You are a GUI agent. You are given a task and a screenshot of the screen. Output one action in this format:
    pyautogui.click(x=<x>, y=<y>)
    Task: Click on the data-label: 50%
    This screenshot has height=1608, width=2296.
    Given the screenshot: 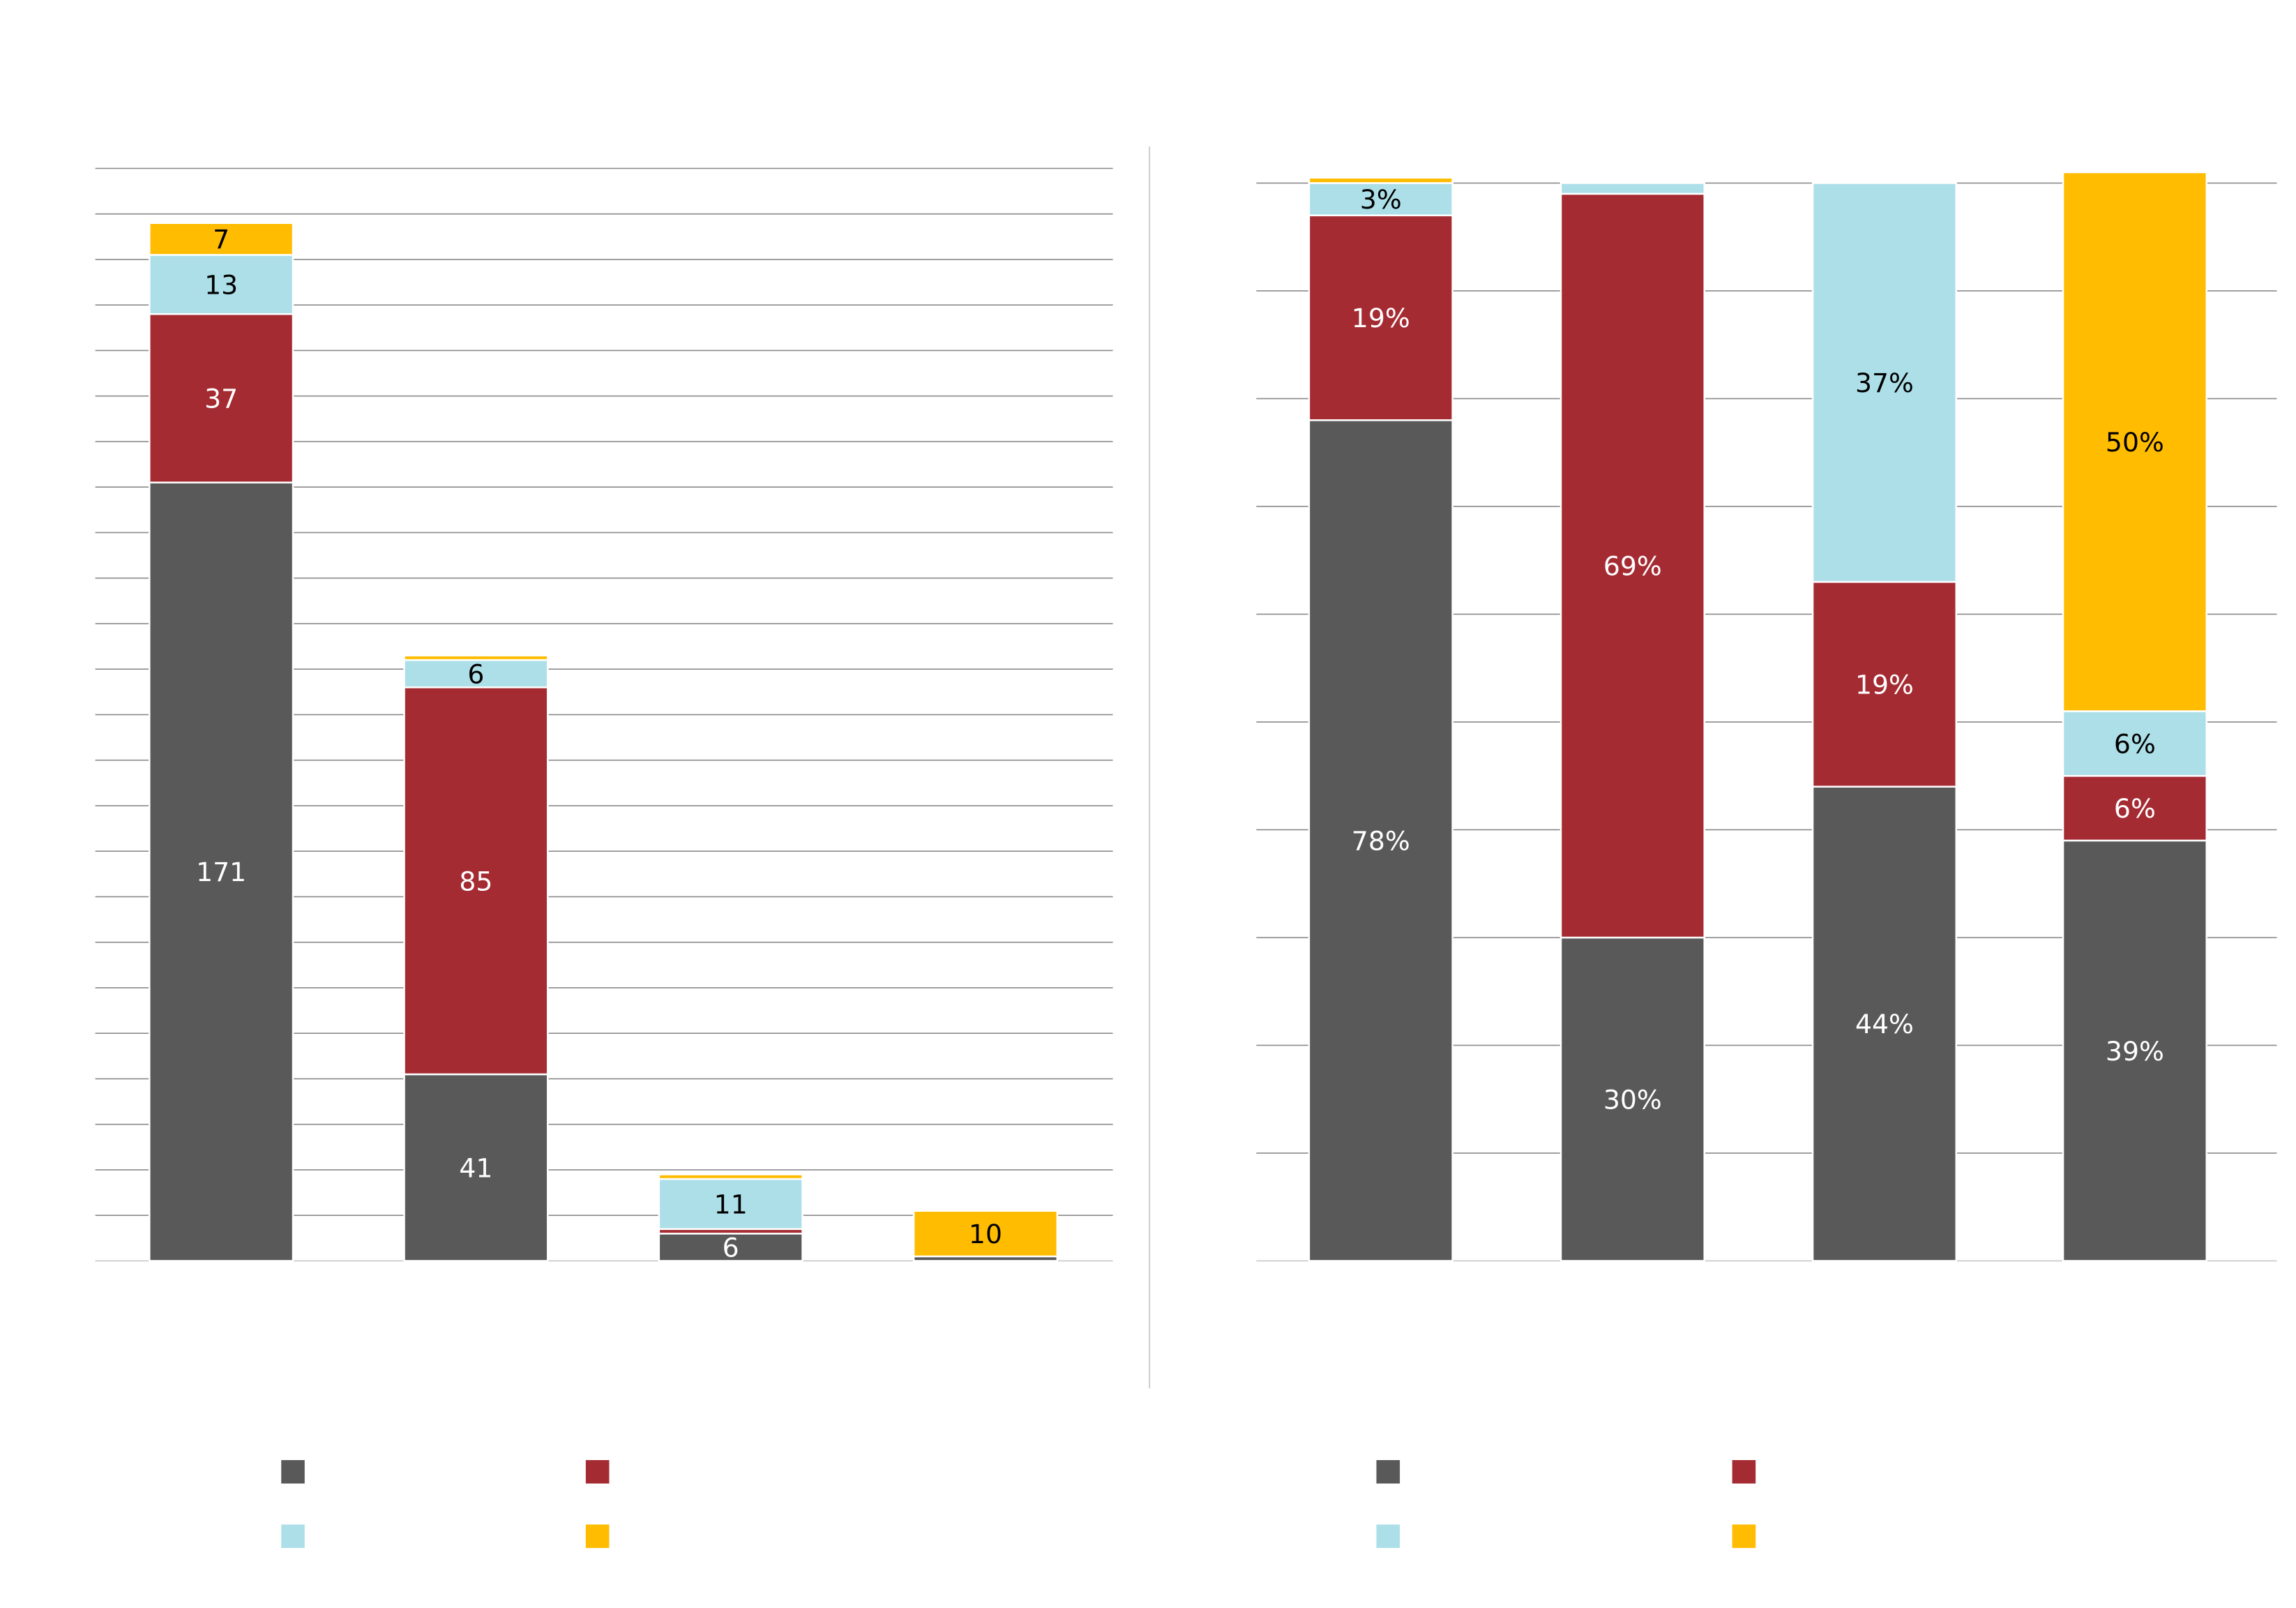 What is the action you would take?
    pyautogui.click(x=2135, y=442)
    